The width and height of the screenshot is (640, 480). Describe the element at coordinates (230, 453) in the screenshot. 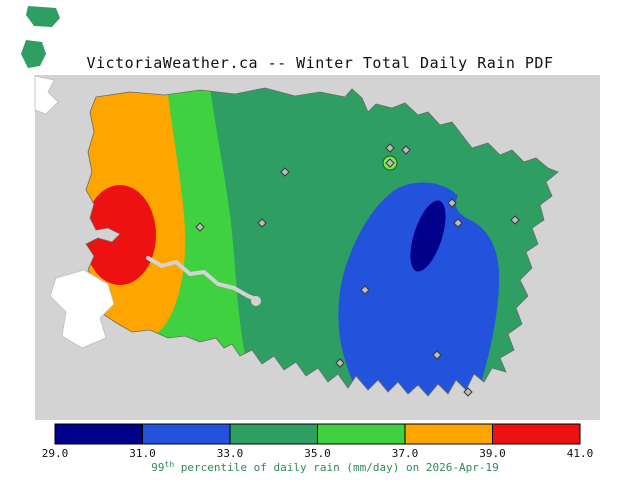

I see `colorbar-tick-3: 33.0` at that location.